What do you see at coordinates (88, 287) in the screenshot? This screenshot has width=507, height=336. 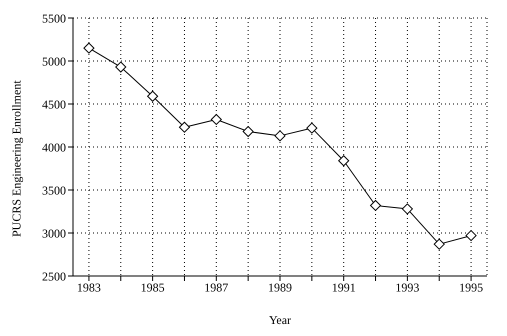 I see `x-tick-label: 1983` at bounding box center [88, 287].